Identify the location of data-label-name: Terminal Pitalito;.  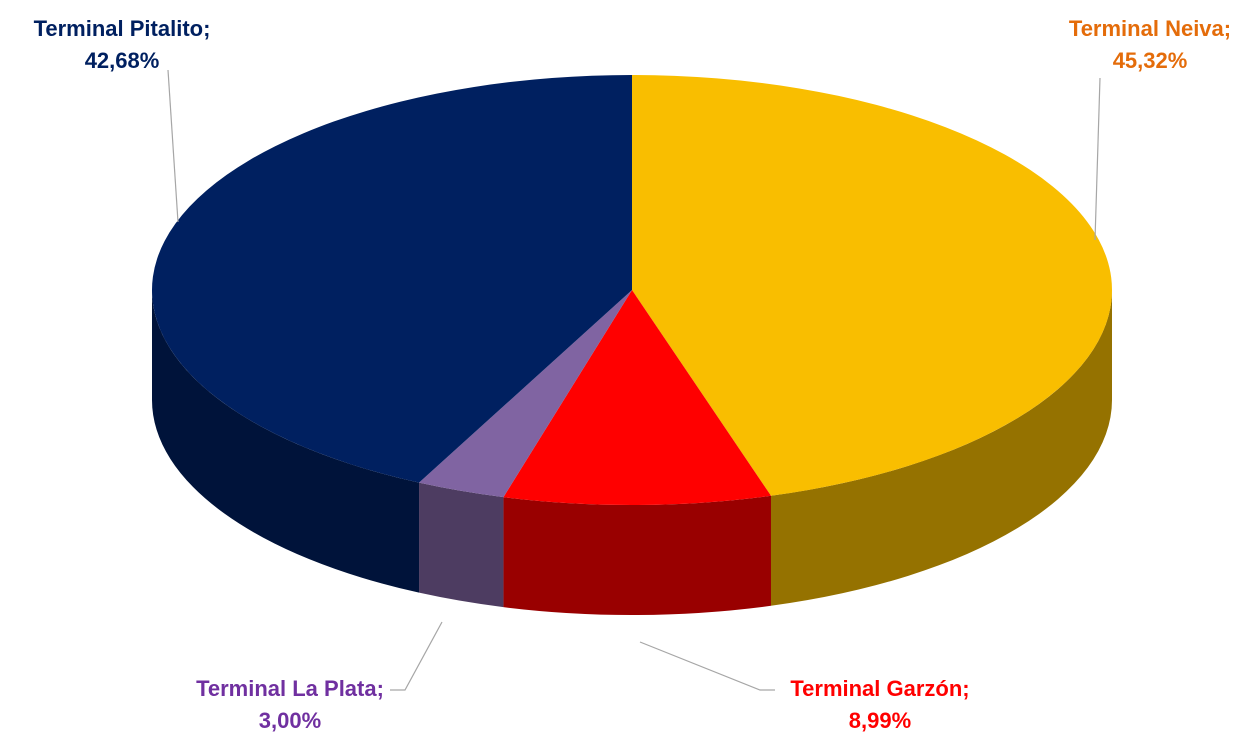
(122, 28).